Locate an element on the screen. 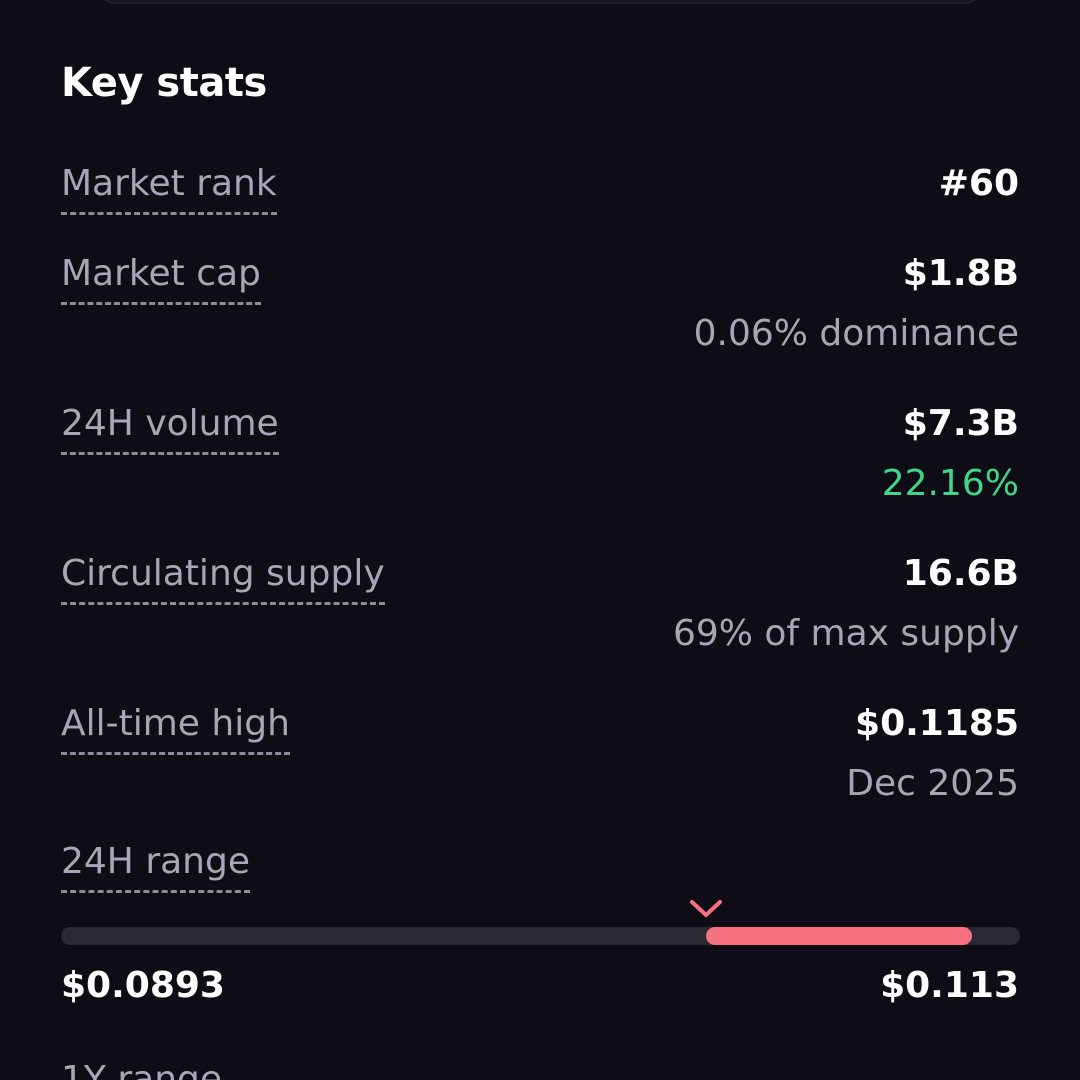 The width and height of the screenshot is (1080, 1080). circulating-supply-label: Circulating supply is located at coordinates (223, 578).